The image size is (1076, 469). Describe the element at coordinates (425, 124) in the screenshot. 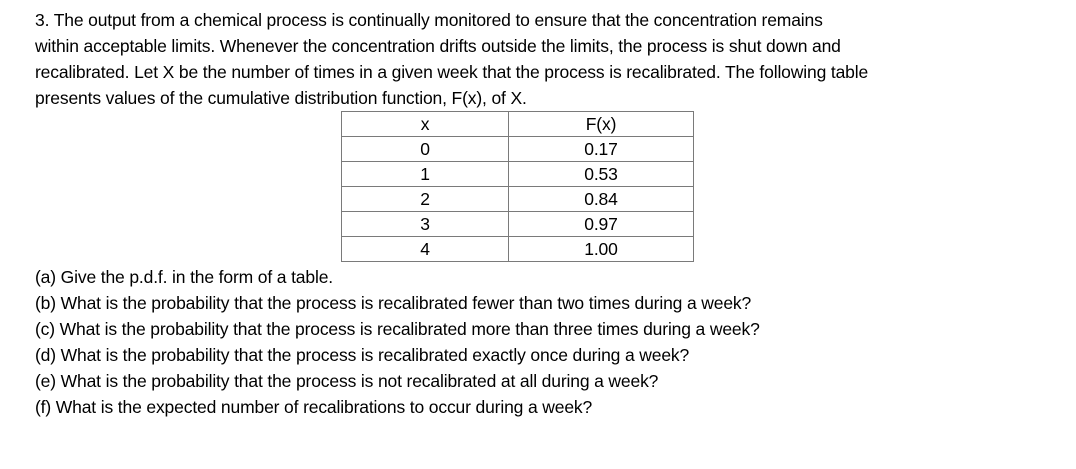

I see `cdf-table-header-x: x` at that location.